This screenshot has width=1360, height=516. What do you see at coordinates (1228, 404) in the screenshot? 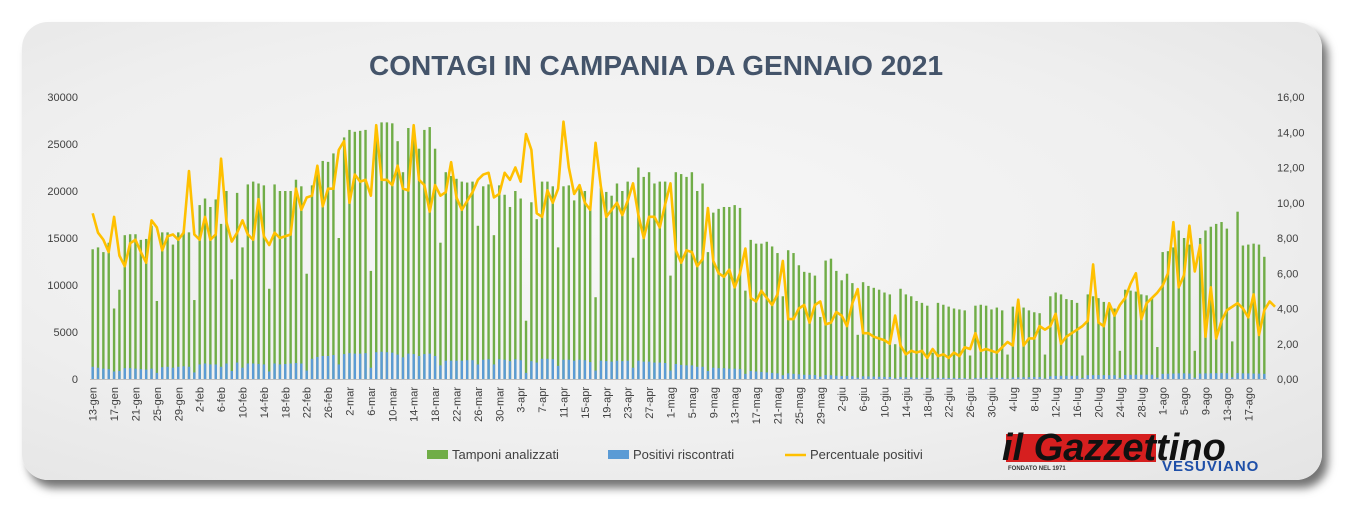
I see `x-tick-label: 13-ago` at bounding box center [1228, 404].